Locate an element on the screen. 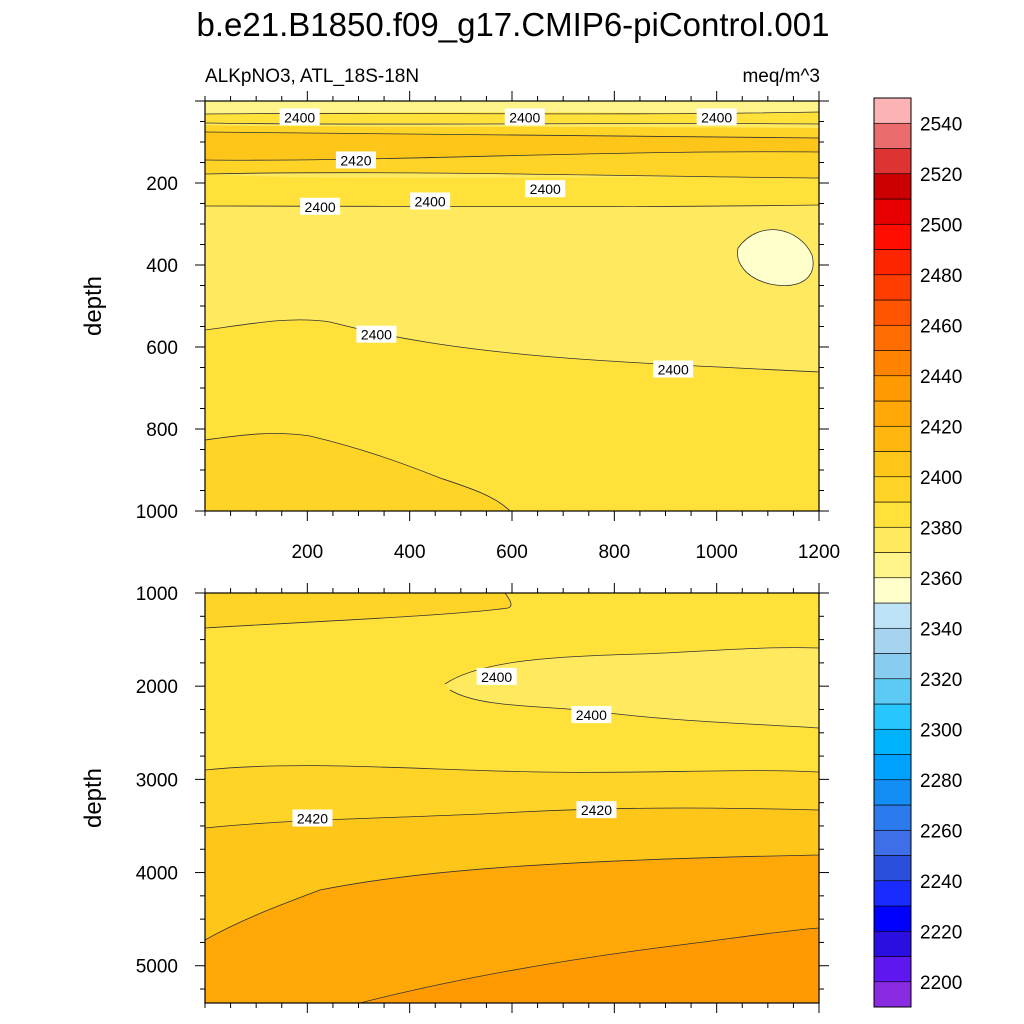  y-tick-label: 800 is located at coordinates (162, 430).